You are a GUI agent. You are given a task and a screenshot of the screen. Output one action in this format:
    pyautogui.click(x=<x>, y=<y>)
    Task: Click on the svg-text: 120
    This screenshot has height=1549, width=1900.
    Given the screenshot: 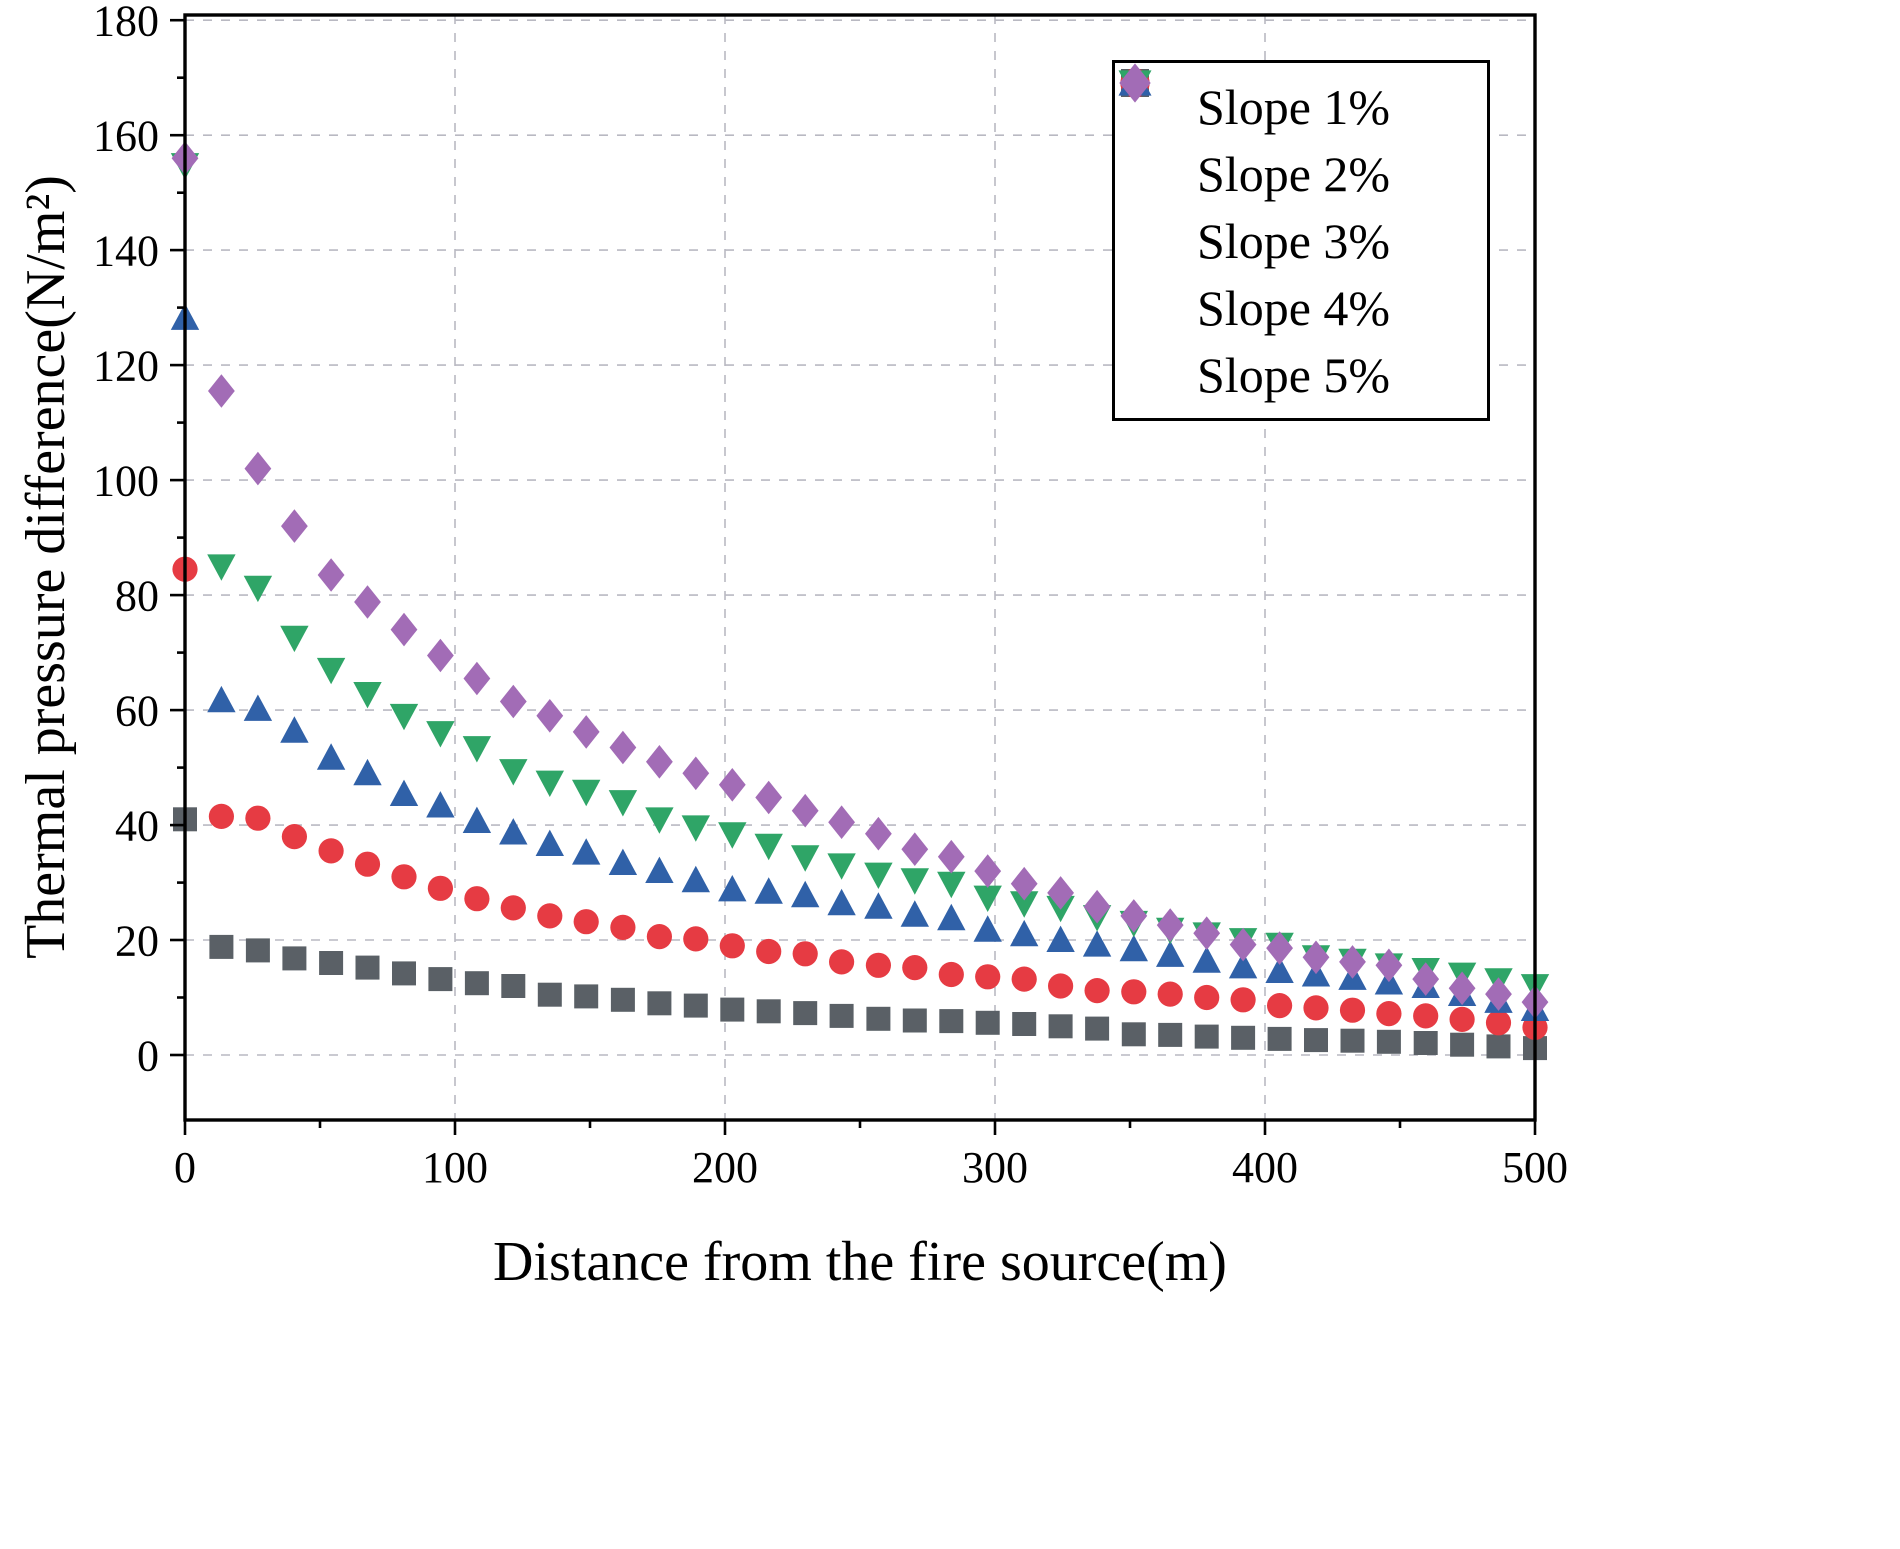 What is the action you would take?
    pyautogui.click(x=126, y=366)
    